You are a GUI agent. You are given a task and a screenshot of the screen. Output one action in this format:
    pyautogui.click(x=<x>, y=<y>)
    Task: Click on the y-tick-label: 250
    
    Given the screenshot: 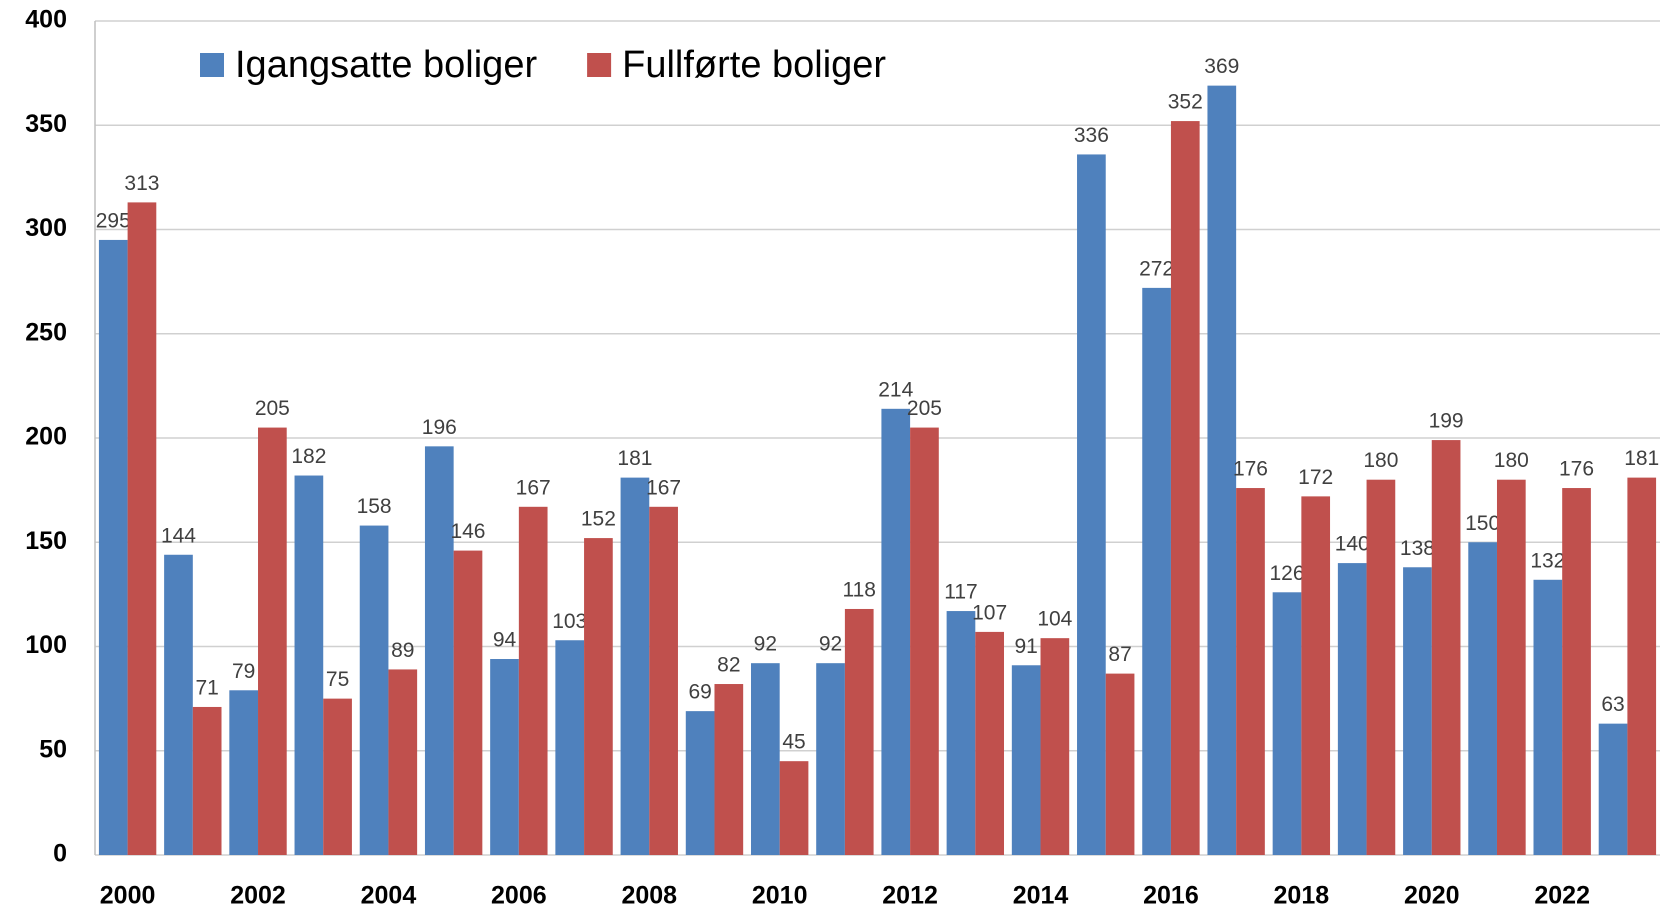 What is the action you would take?
    pyautogui.click(x=46, y=332)
    